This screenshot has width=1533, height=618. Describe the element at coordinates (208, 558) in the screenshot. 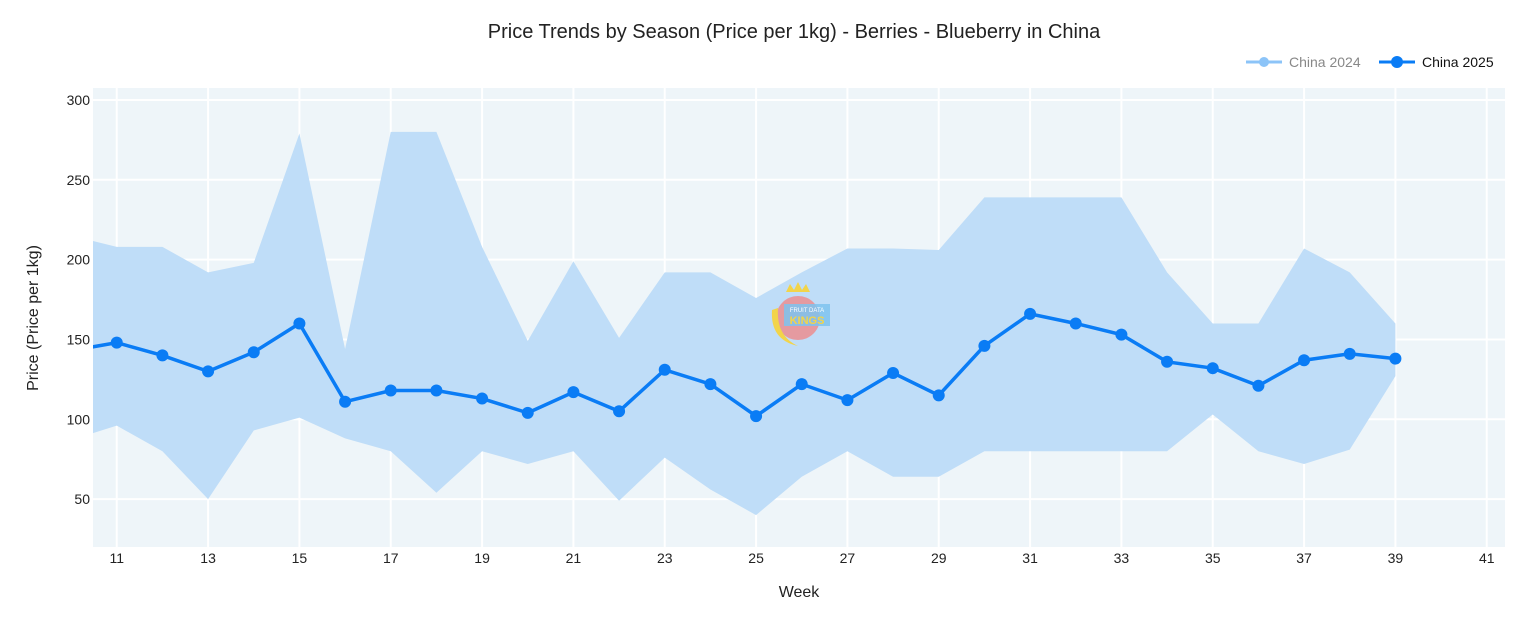

I see `x-tick-label: 13` at that location.